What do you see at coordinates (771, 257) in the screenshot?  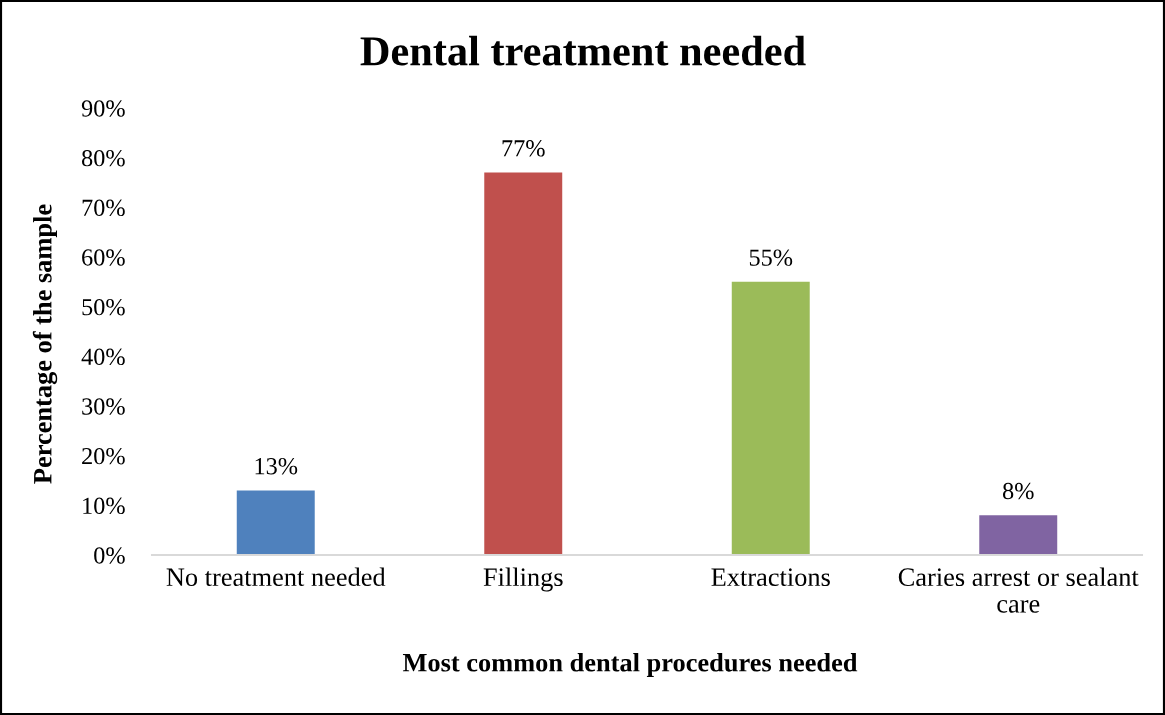 I see `data-label: 55%` at bounding box center [771, 257].